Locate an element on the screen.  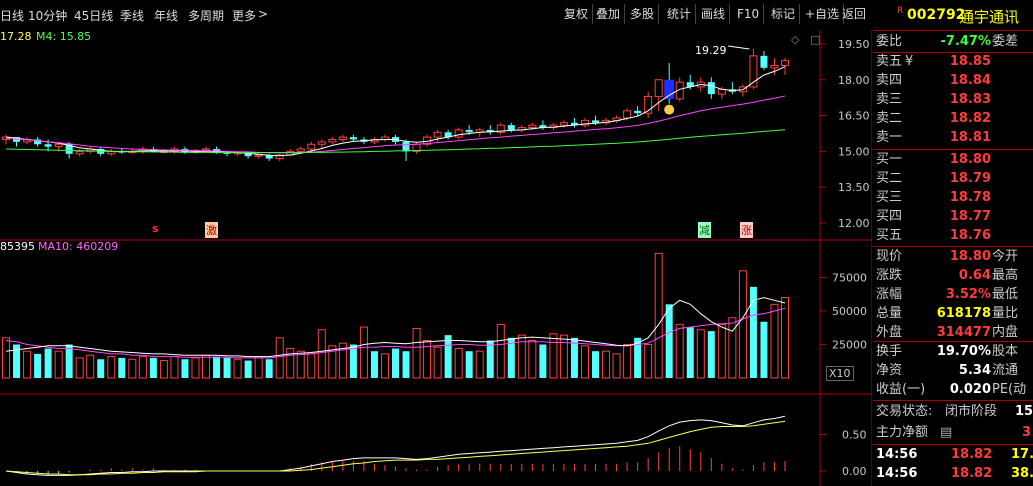
bid-level-3-value: 18.78 is located at coordinates (970, 197).